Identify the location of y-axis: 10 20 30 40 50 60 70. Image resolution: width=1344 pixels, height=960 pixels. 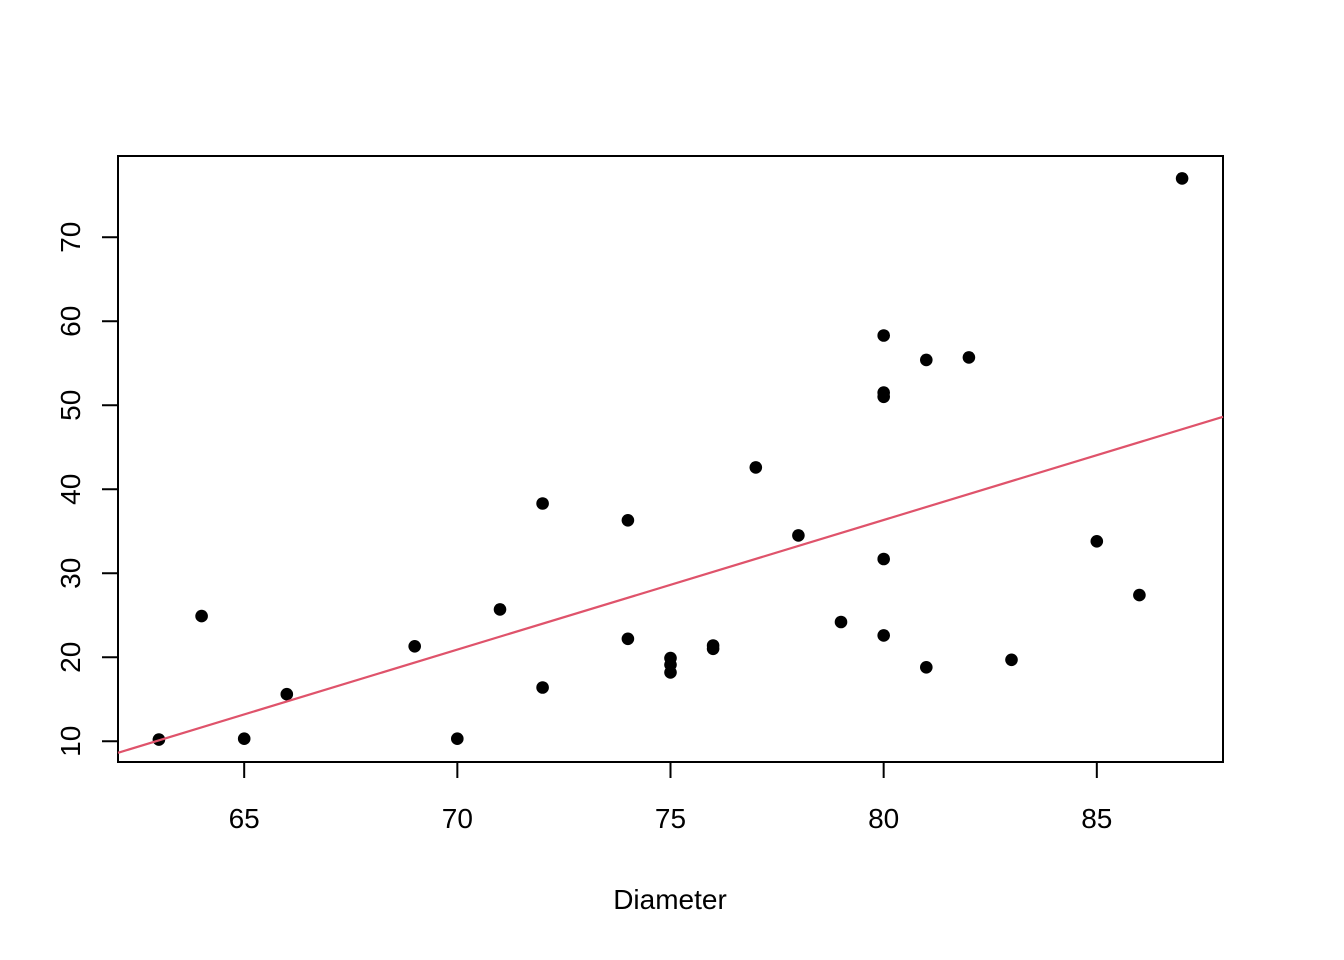
(86, 489).